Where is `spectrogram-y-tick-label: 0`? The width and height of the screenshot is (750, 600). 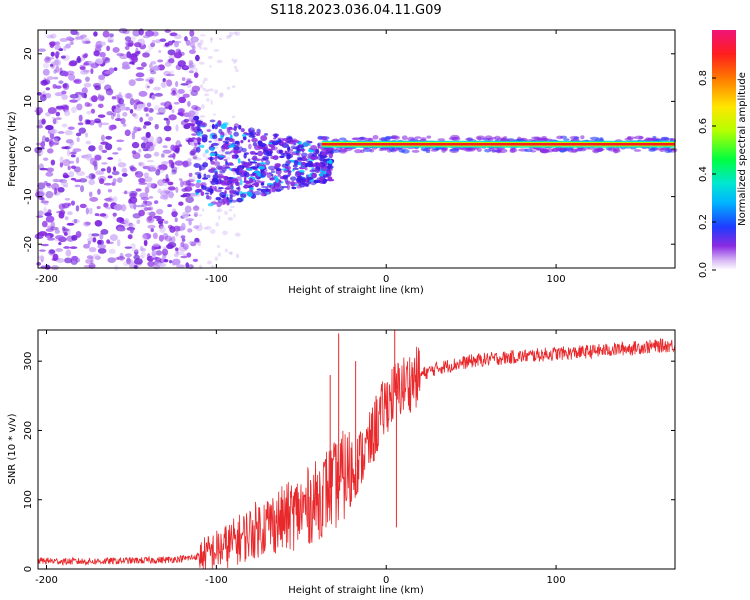
spectrogram-y-tick-label: 0 is located at coordinates (28, 149).